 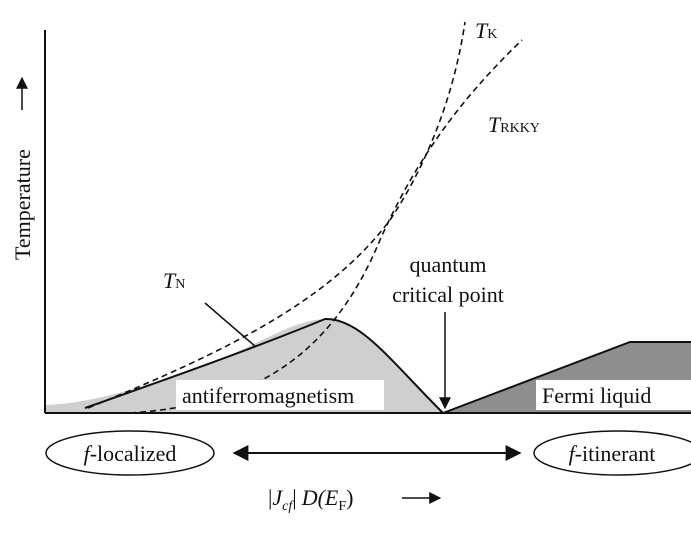 I want to click on fermi-curve, so click(x=566, y=377).